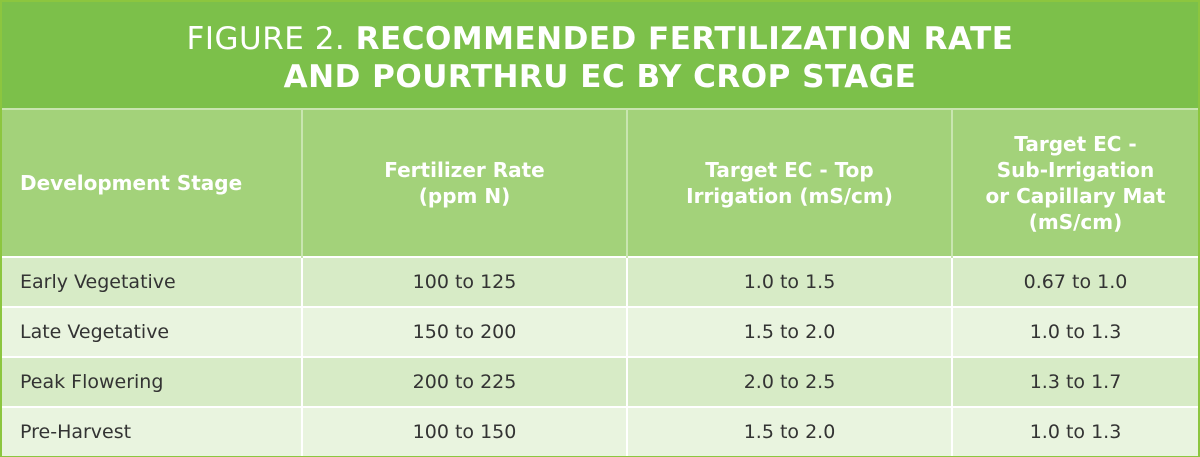 Image resolution: width=1200 pixels, height=457 pixels. What do you see at coordinates (600, 77) in the screenshot?
I see `figure-title-line2: AND POURTHRU EC BY CROP STAGE` at bounding box center [600, 77].